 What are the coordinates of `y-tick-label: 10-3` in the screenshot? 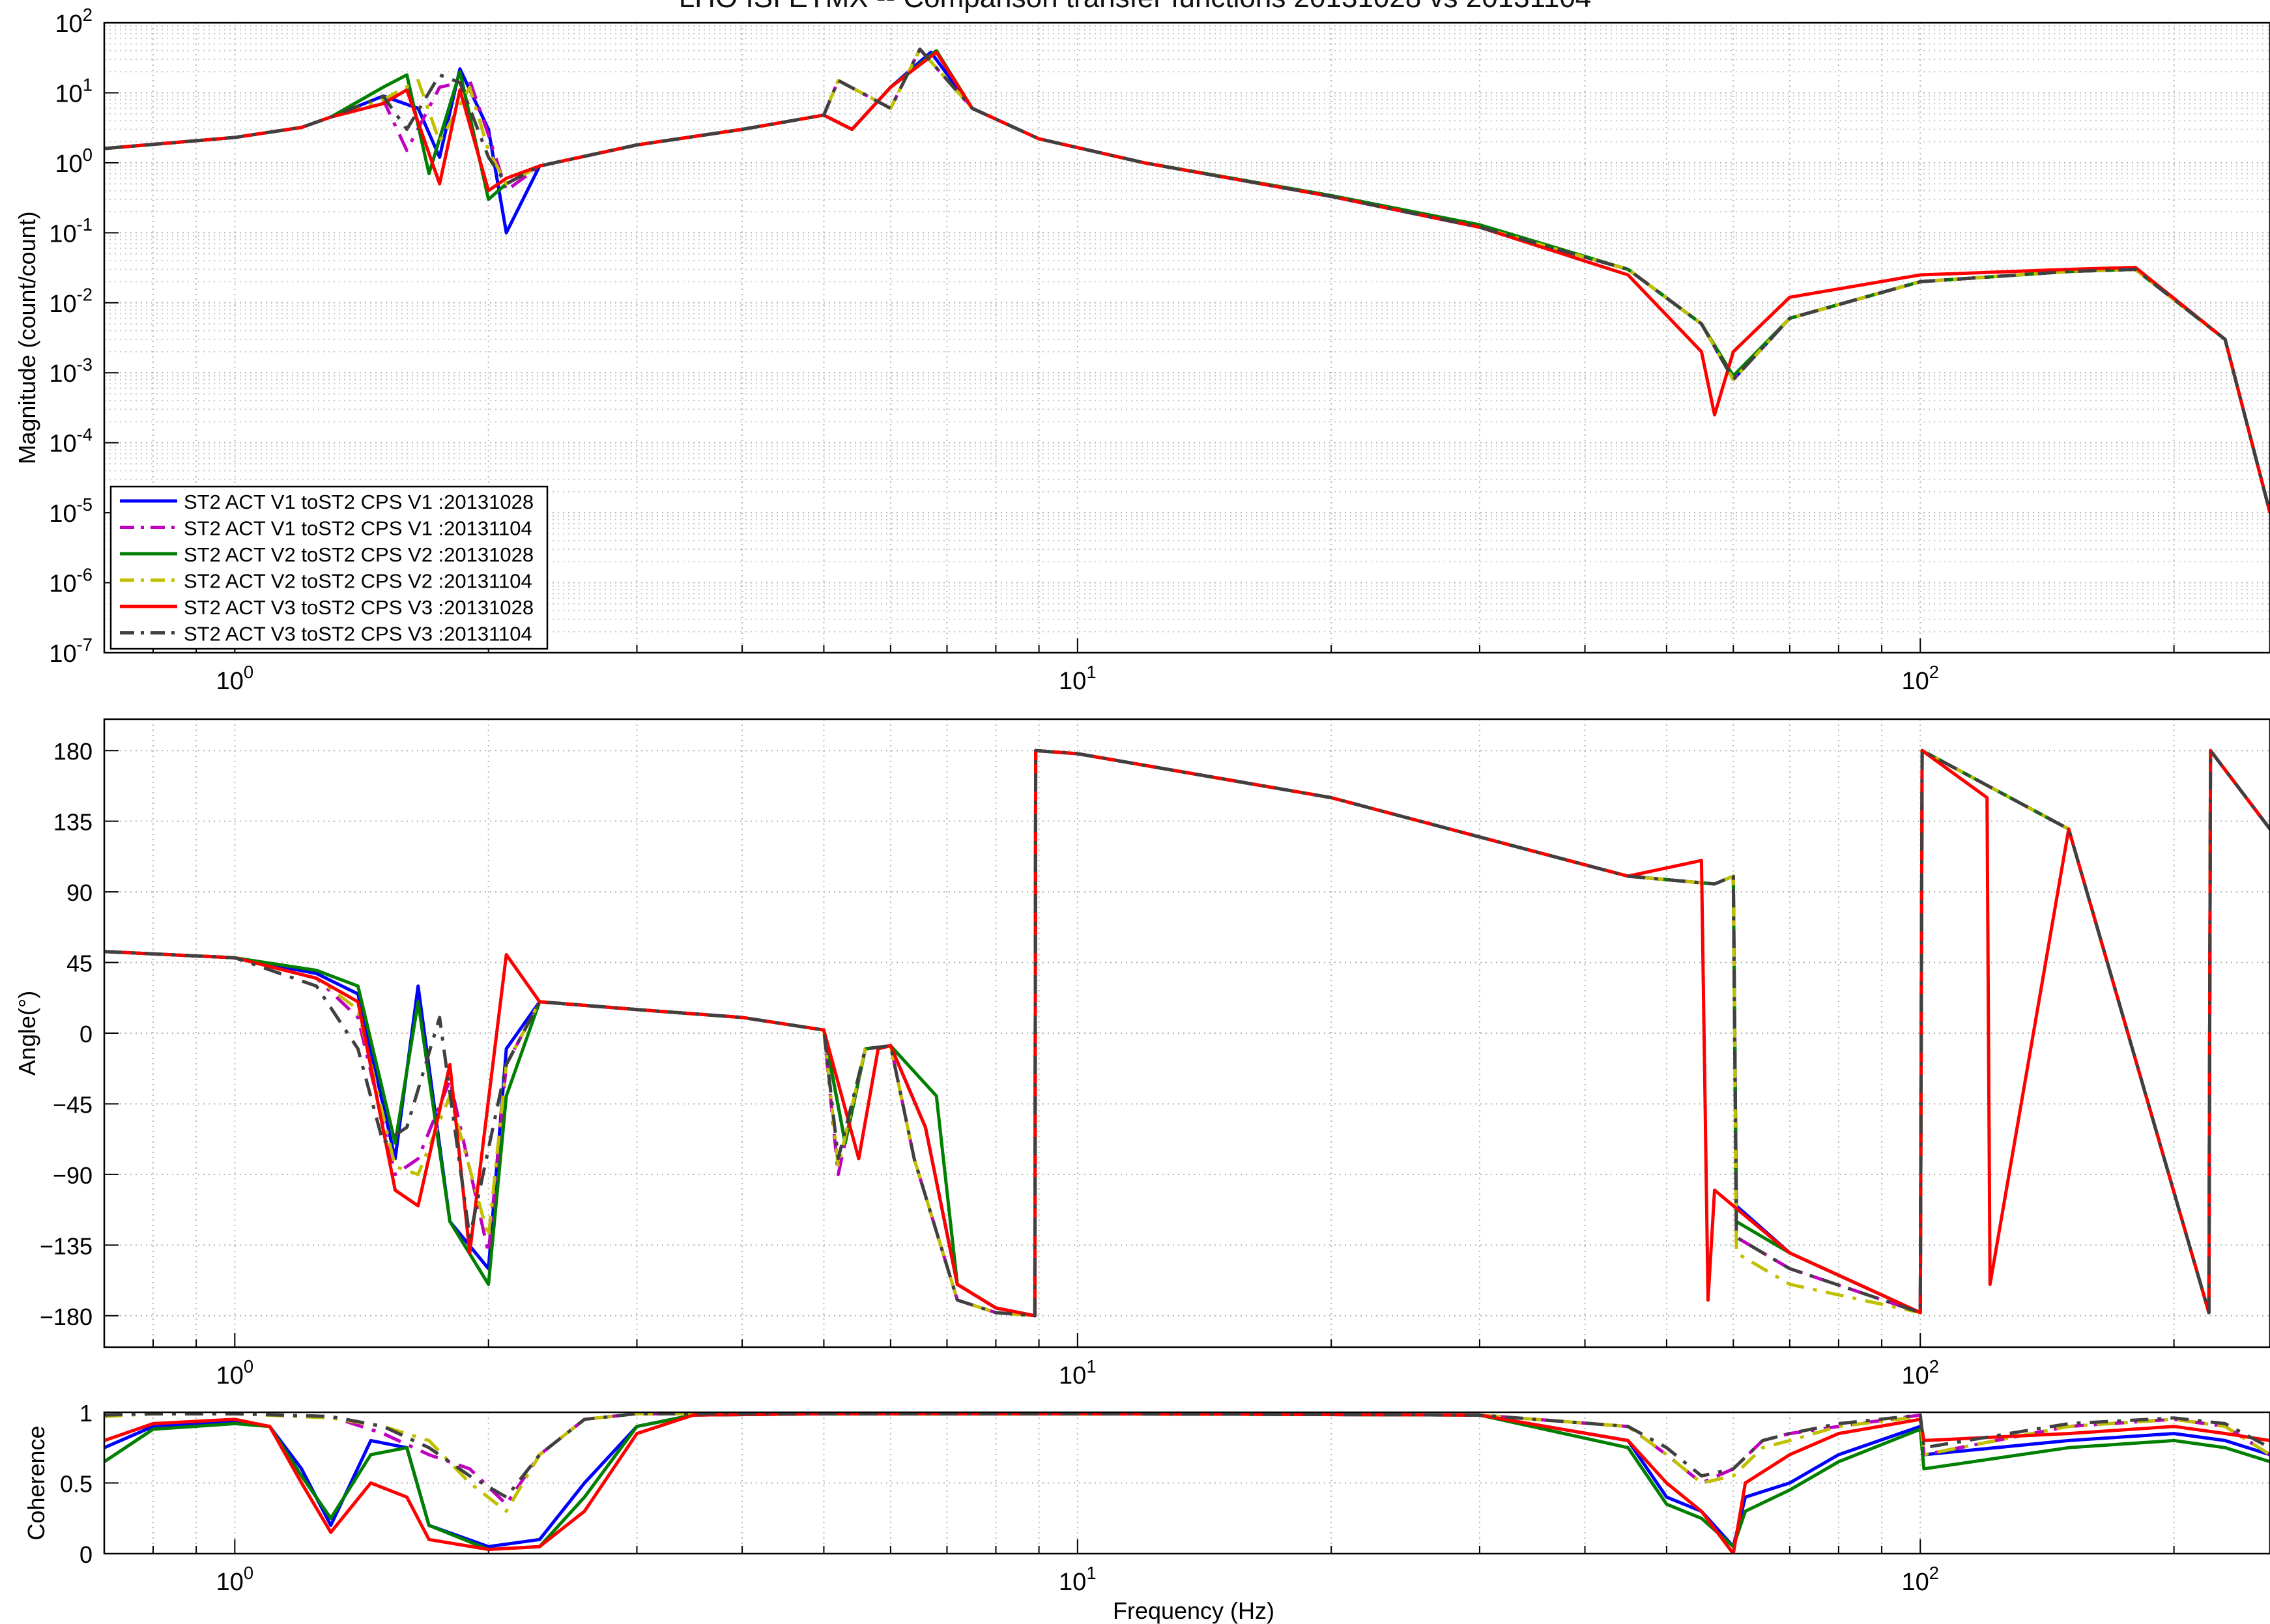 It's located at (71, 371).